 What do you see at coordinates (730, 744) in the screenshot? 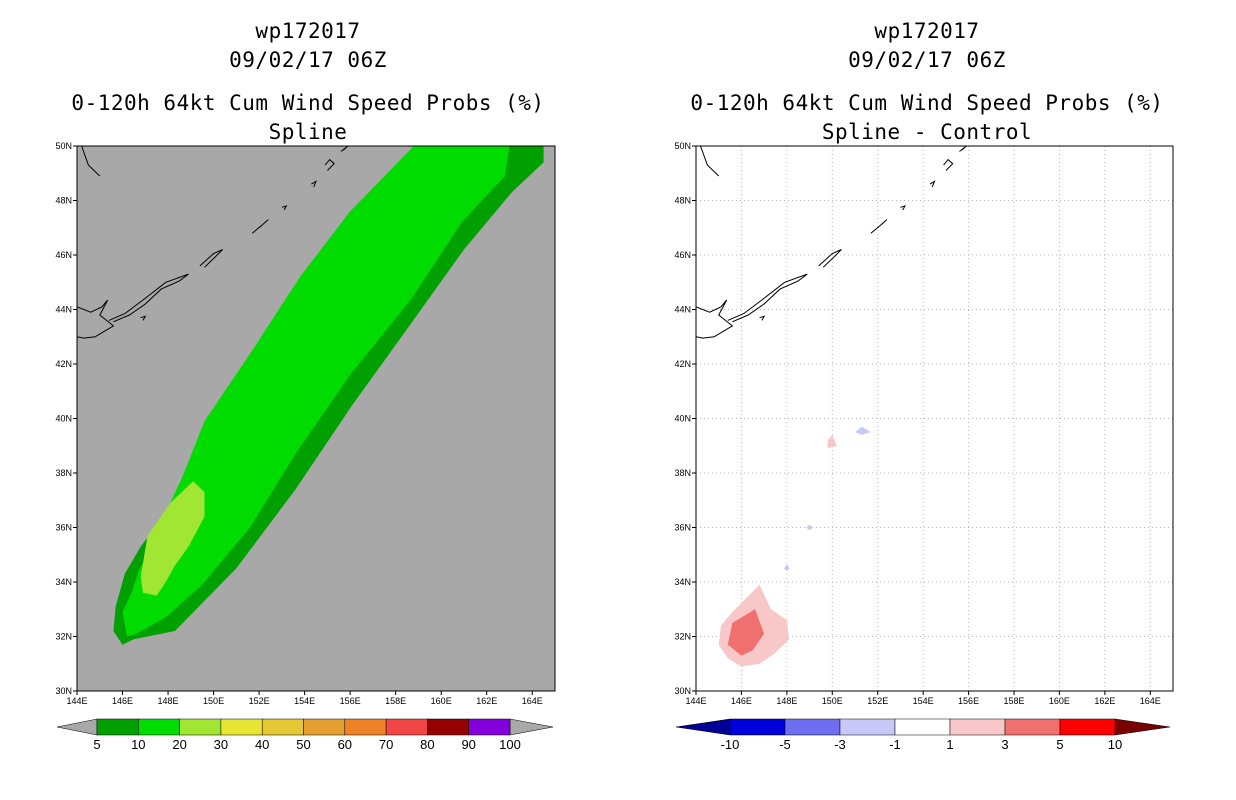
I see `colorbar-label: -10` at bounding box center [730, 744].